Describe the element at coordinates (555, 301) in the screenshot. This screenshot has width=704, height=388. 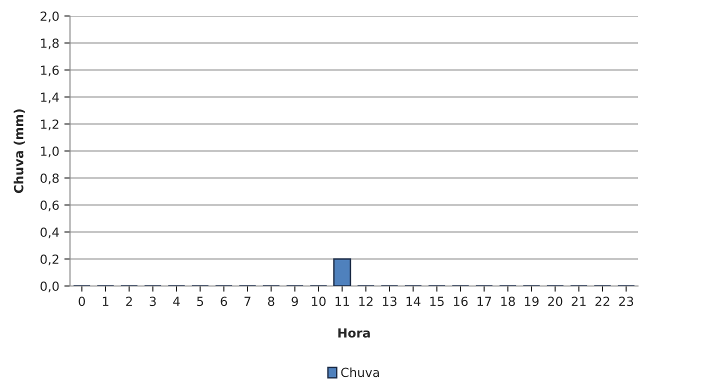
I see `x-tick-label: 20` at that location.